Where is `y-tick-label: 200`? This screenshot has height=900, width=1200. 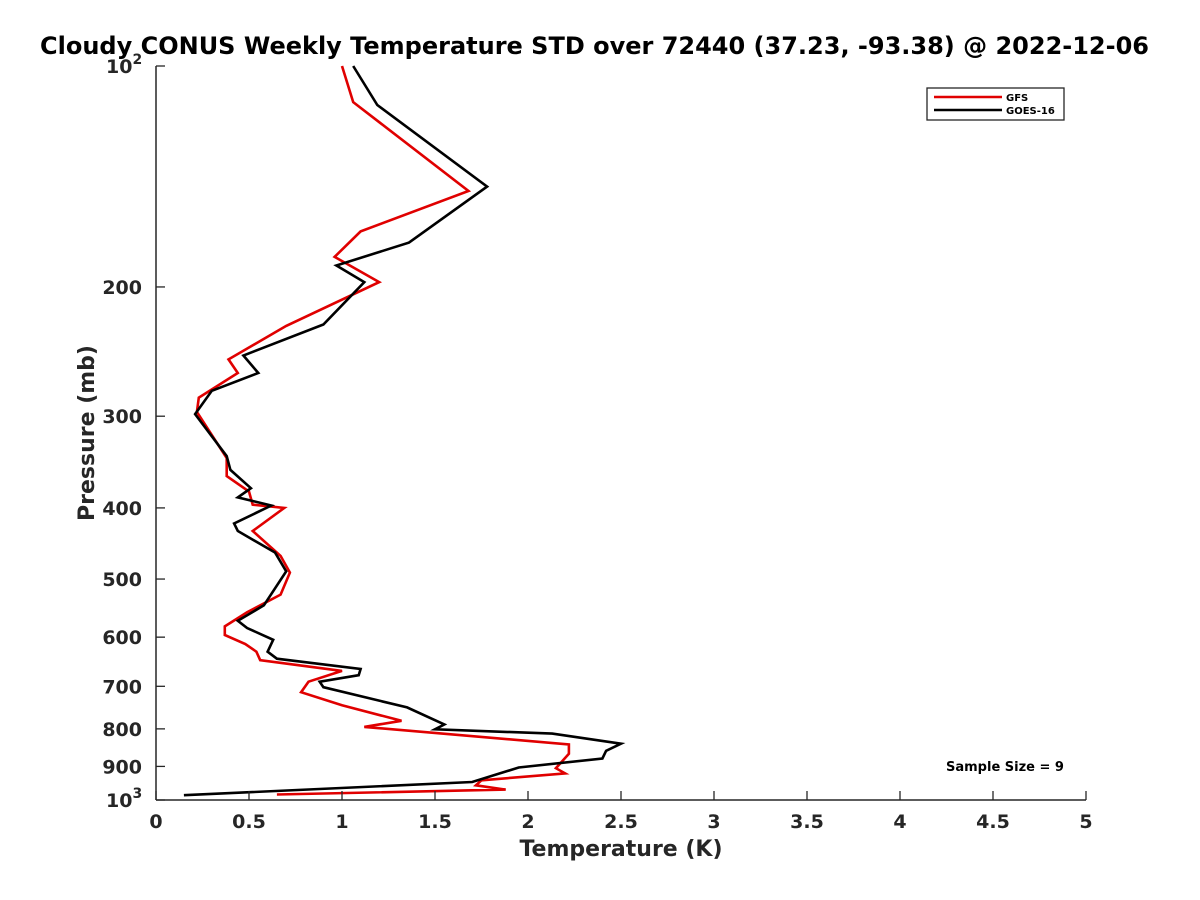 y-tick-label: 200 is located at coordinates (122, 288).